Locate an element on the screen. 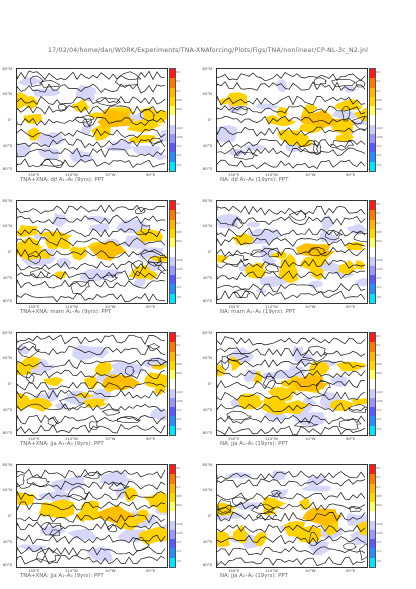 The width and height of the screenshot is (416, 589). panel-caption: NA: djf A₁–A₀ (19yrs): PPT is located at coordinates (254, 180).